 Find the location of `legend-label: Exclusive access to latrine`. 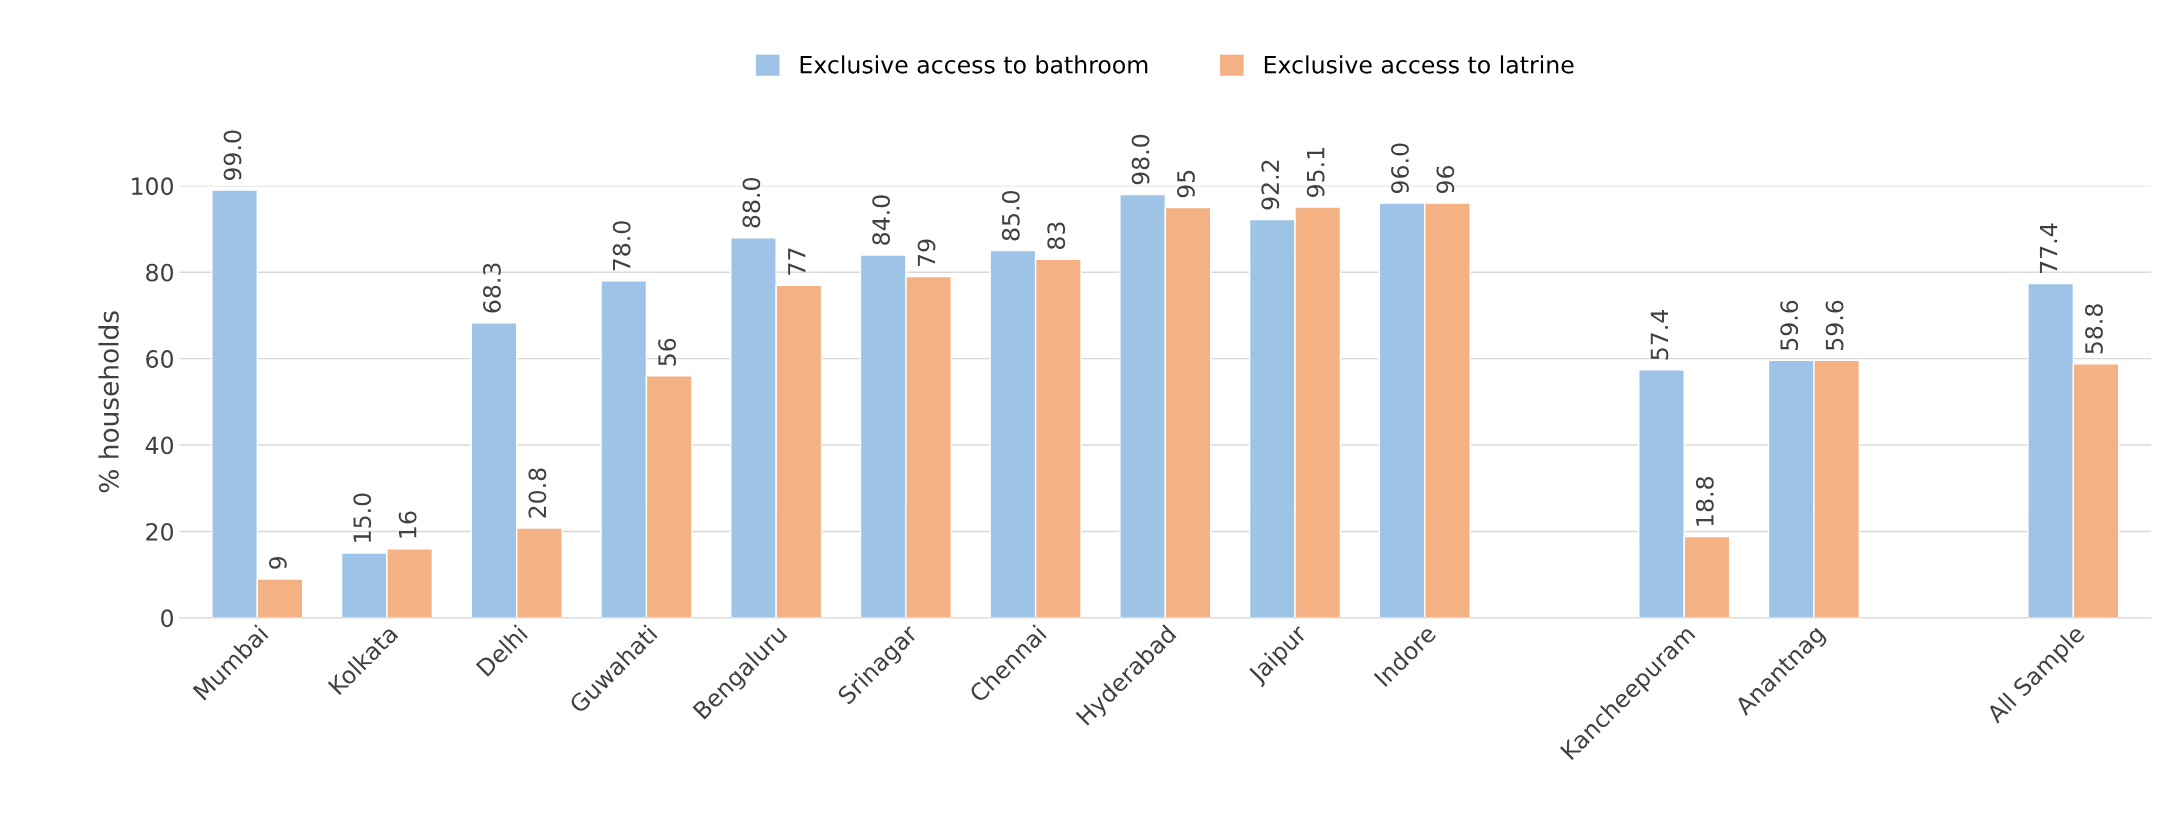

legend-label: Exclusive access to latrine is located at coordinates (1419, 64).